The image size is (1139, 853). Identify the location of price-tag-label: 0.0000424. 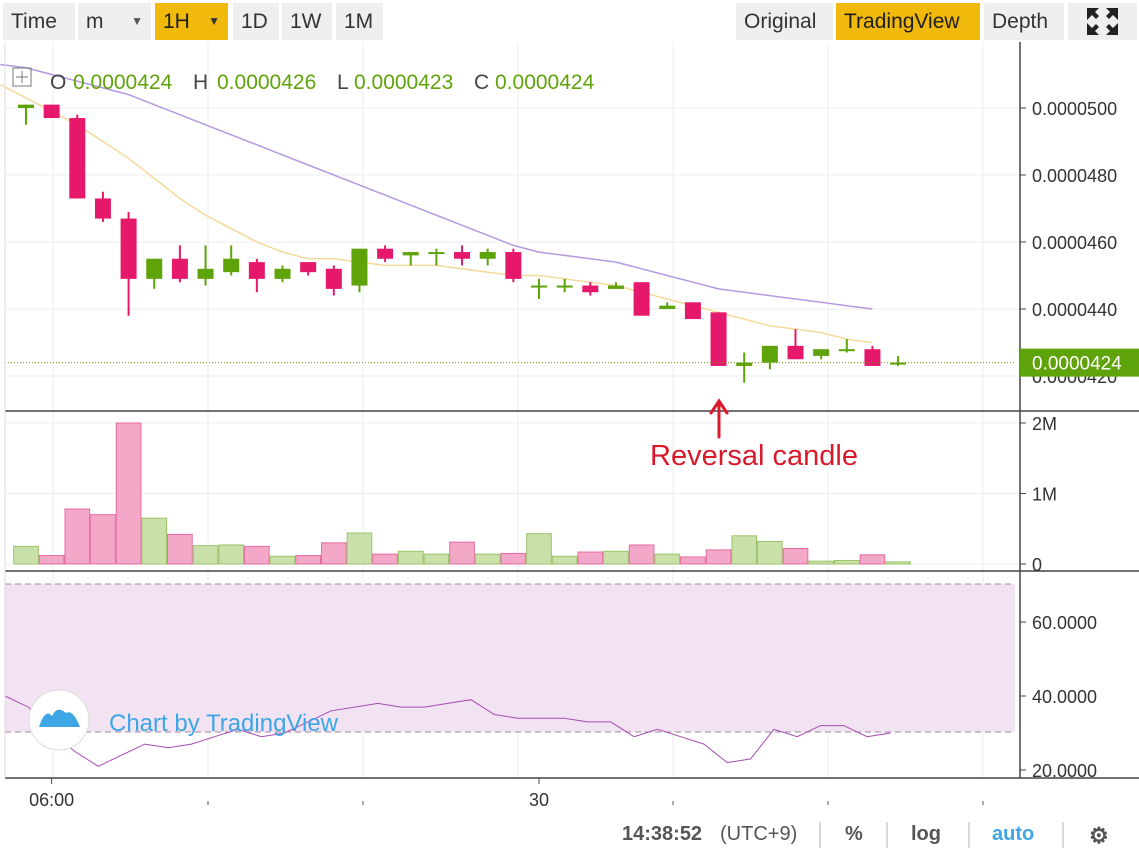
(1077, 364).